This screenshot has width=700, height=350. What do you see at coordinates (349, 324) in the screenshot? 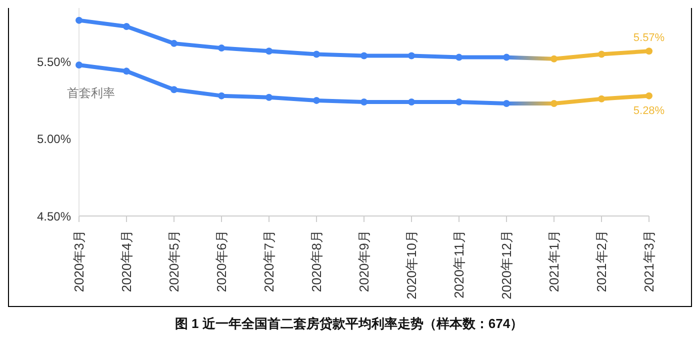
I see `text: 图 1 近一年全国首二套房贷款平均利率走势（样本数：674）` at bounding box center [349, 324].